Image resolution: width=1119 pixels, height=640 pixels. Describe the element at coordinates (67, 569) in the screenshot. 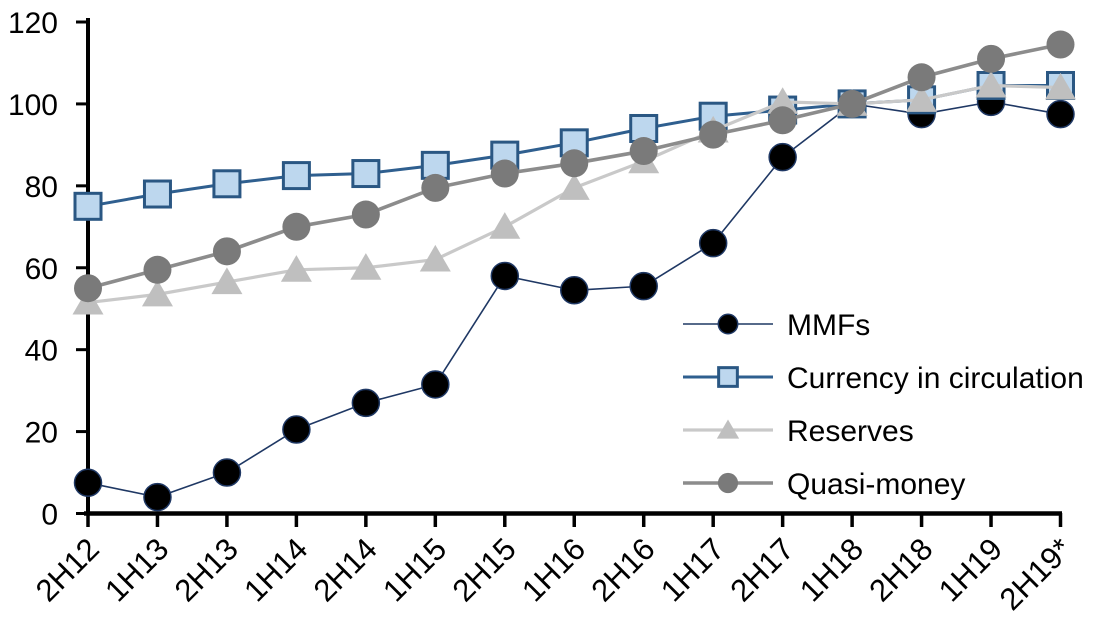

I see `x-tick-label: 2H12` at that location.